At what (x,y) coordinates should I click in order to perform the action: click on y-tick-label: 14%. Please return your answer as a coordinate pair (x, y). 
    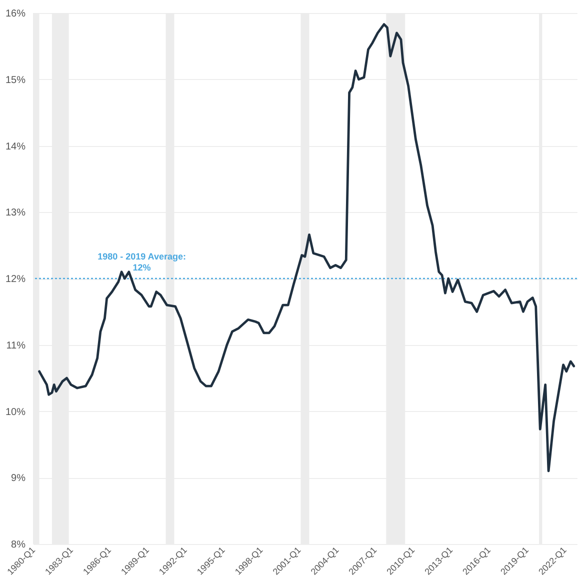
    Looking at the image, I should click on (15, 146).